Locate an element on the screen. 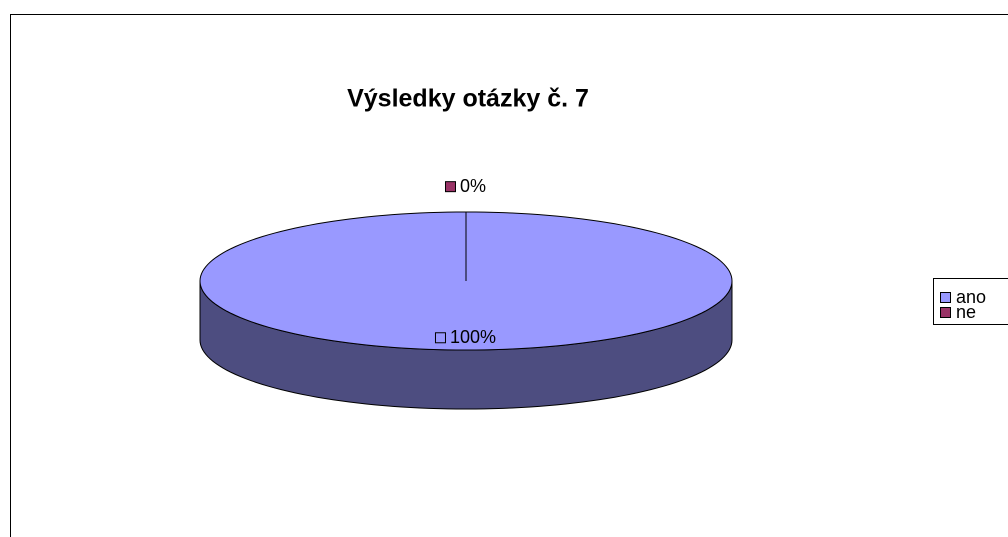 Image resolution: width=1008 pixels, height=537 pixels. data-label: 0% is located at coordinates (473, 186).